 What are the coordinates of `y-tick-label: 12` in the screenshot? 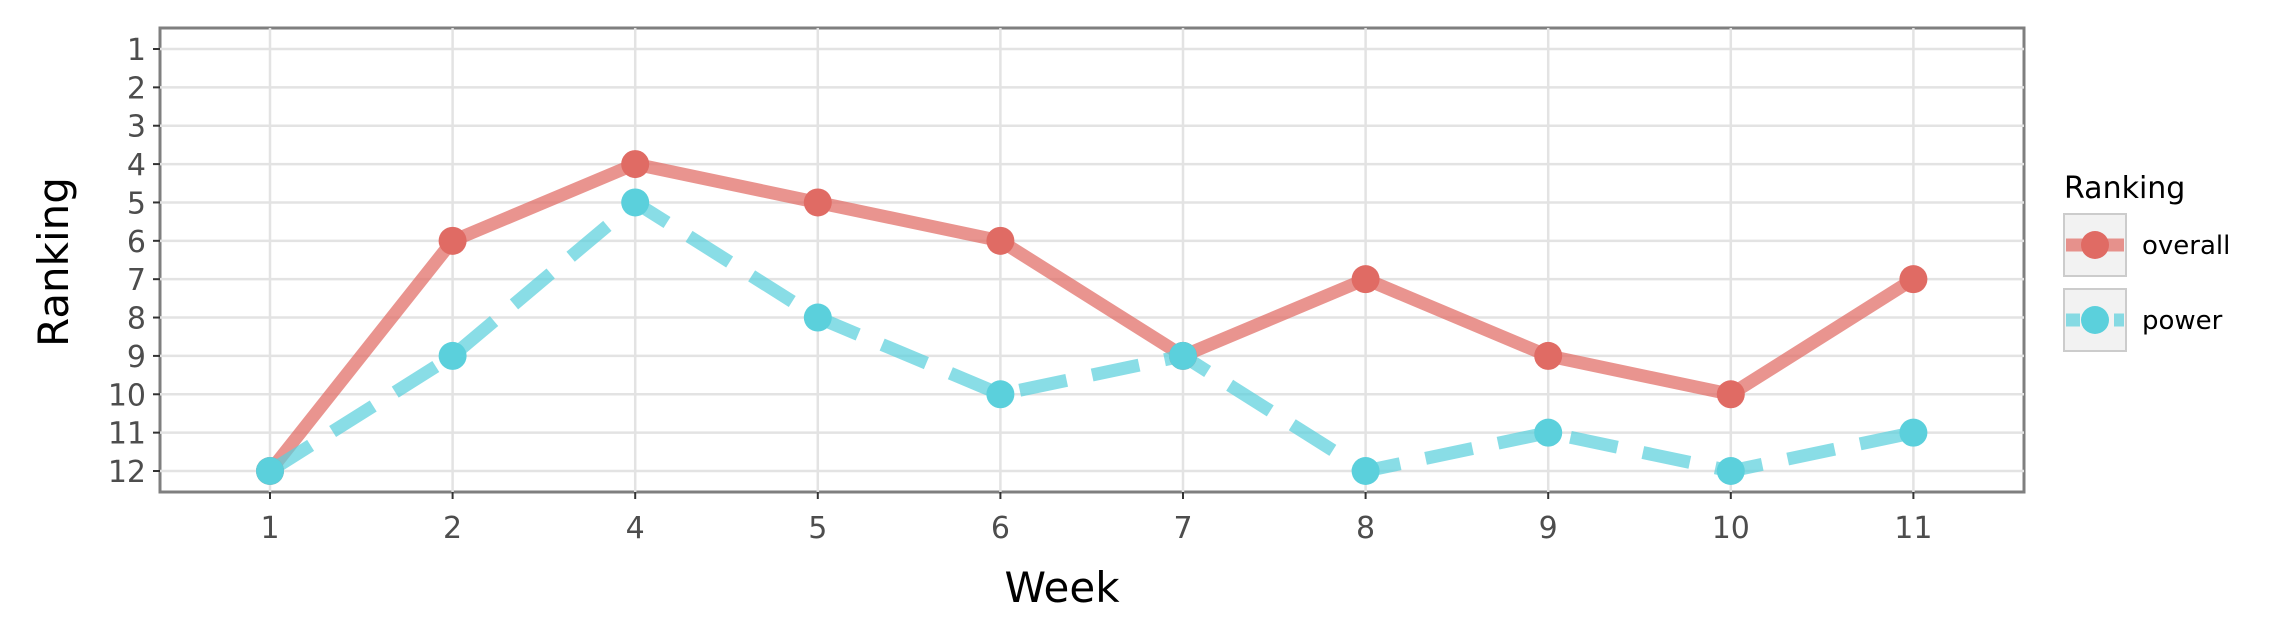 It's located at (127, 472).